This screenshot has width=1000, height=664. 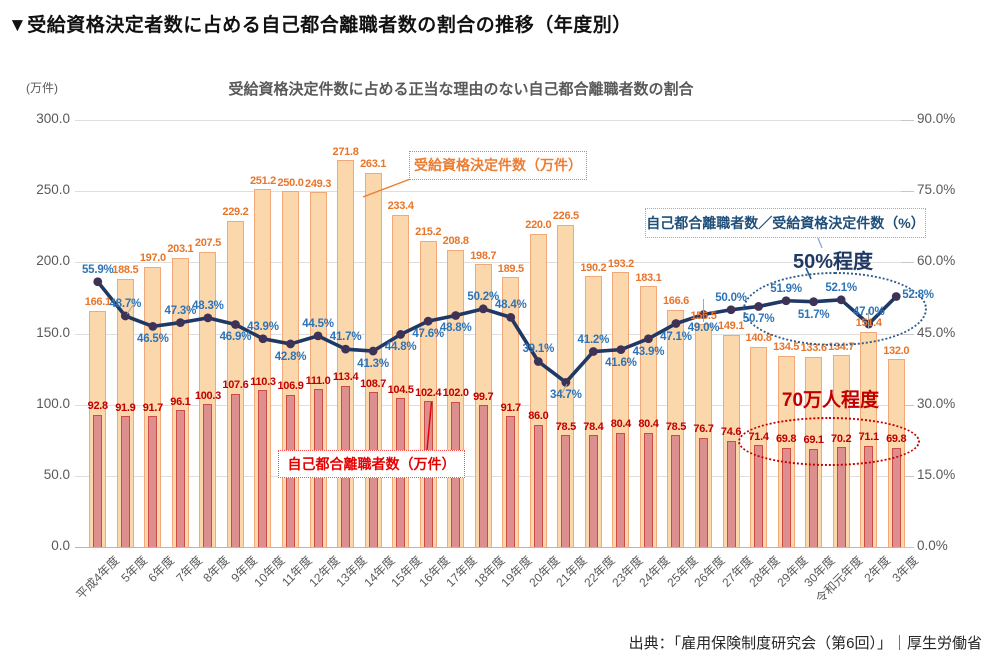 What do you see at coordinates (510, 305) in the screenshot?
I see `line-point-label: 48.4%` at bounding box center [510, 305].